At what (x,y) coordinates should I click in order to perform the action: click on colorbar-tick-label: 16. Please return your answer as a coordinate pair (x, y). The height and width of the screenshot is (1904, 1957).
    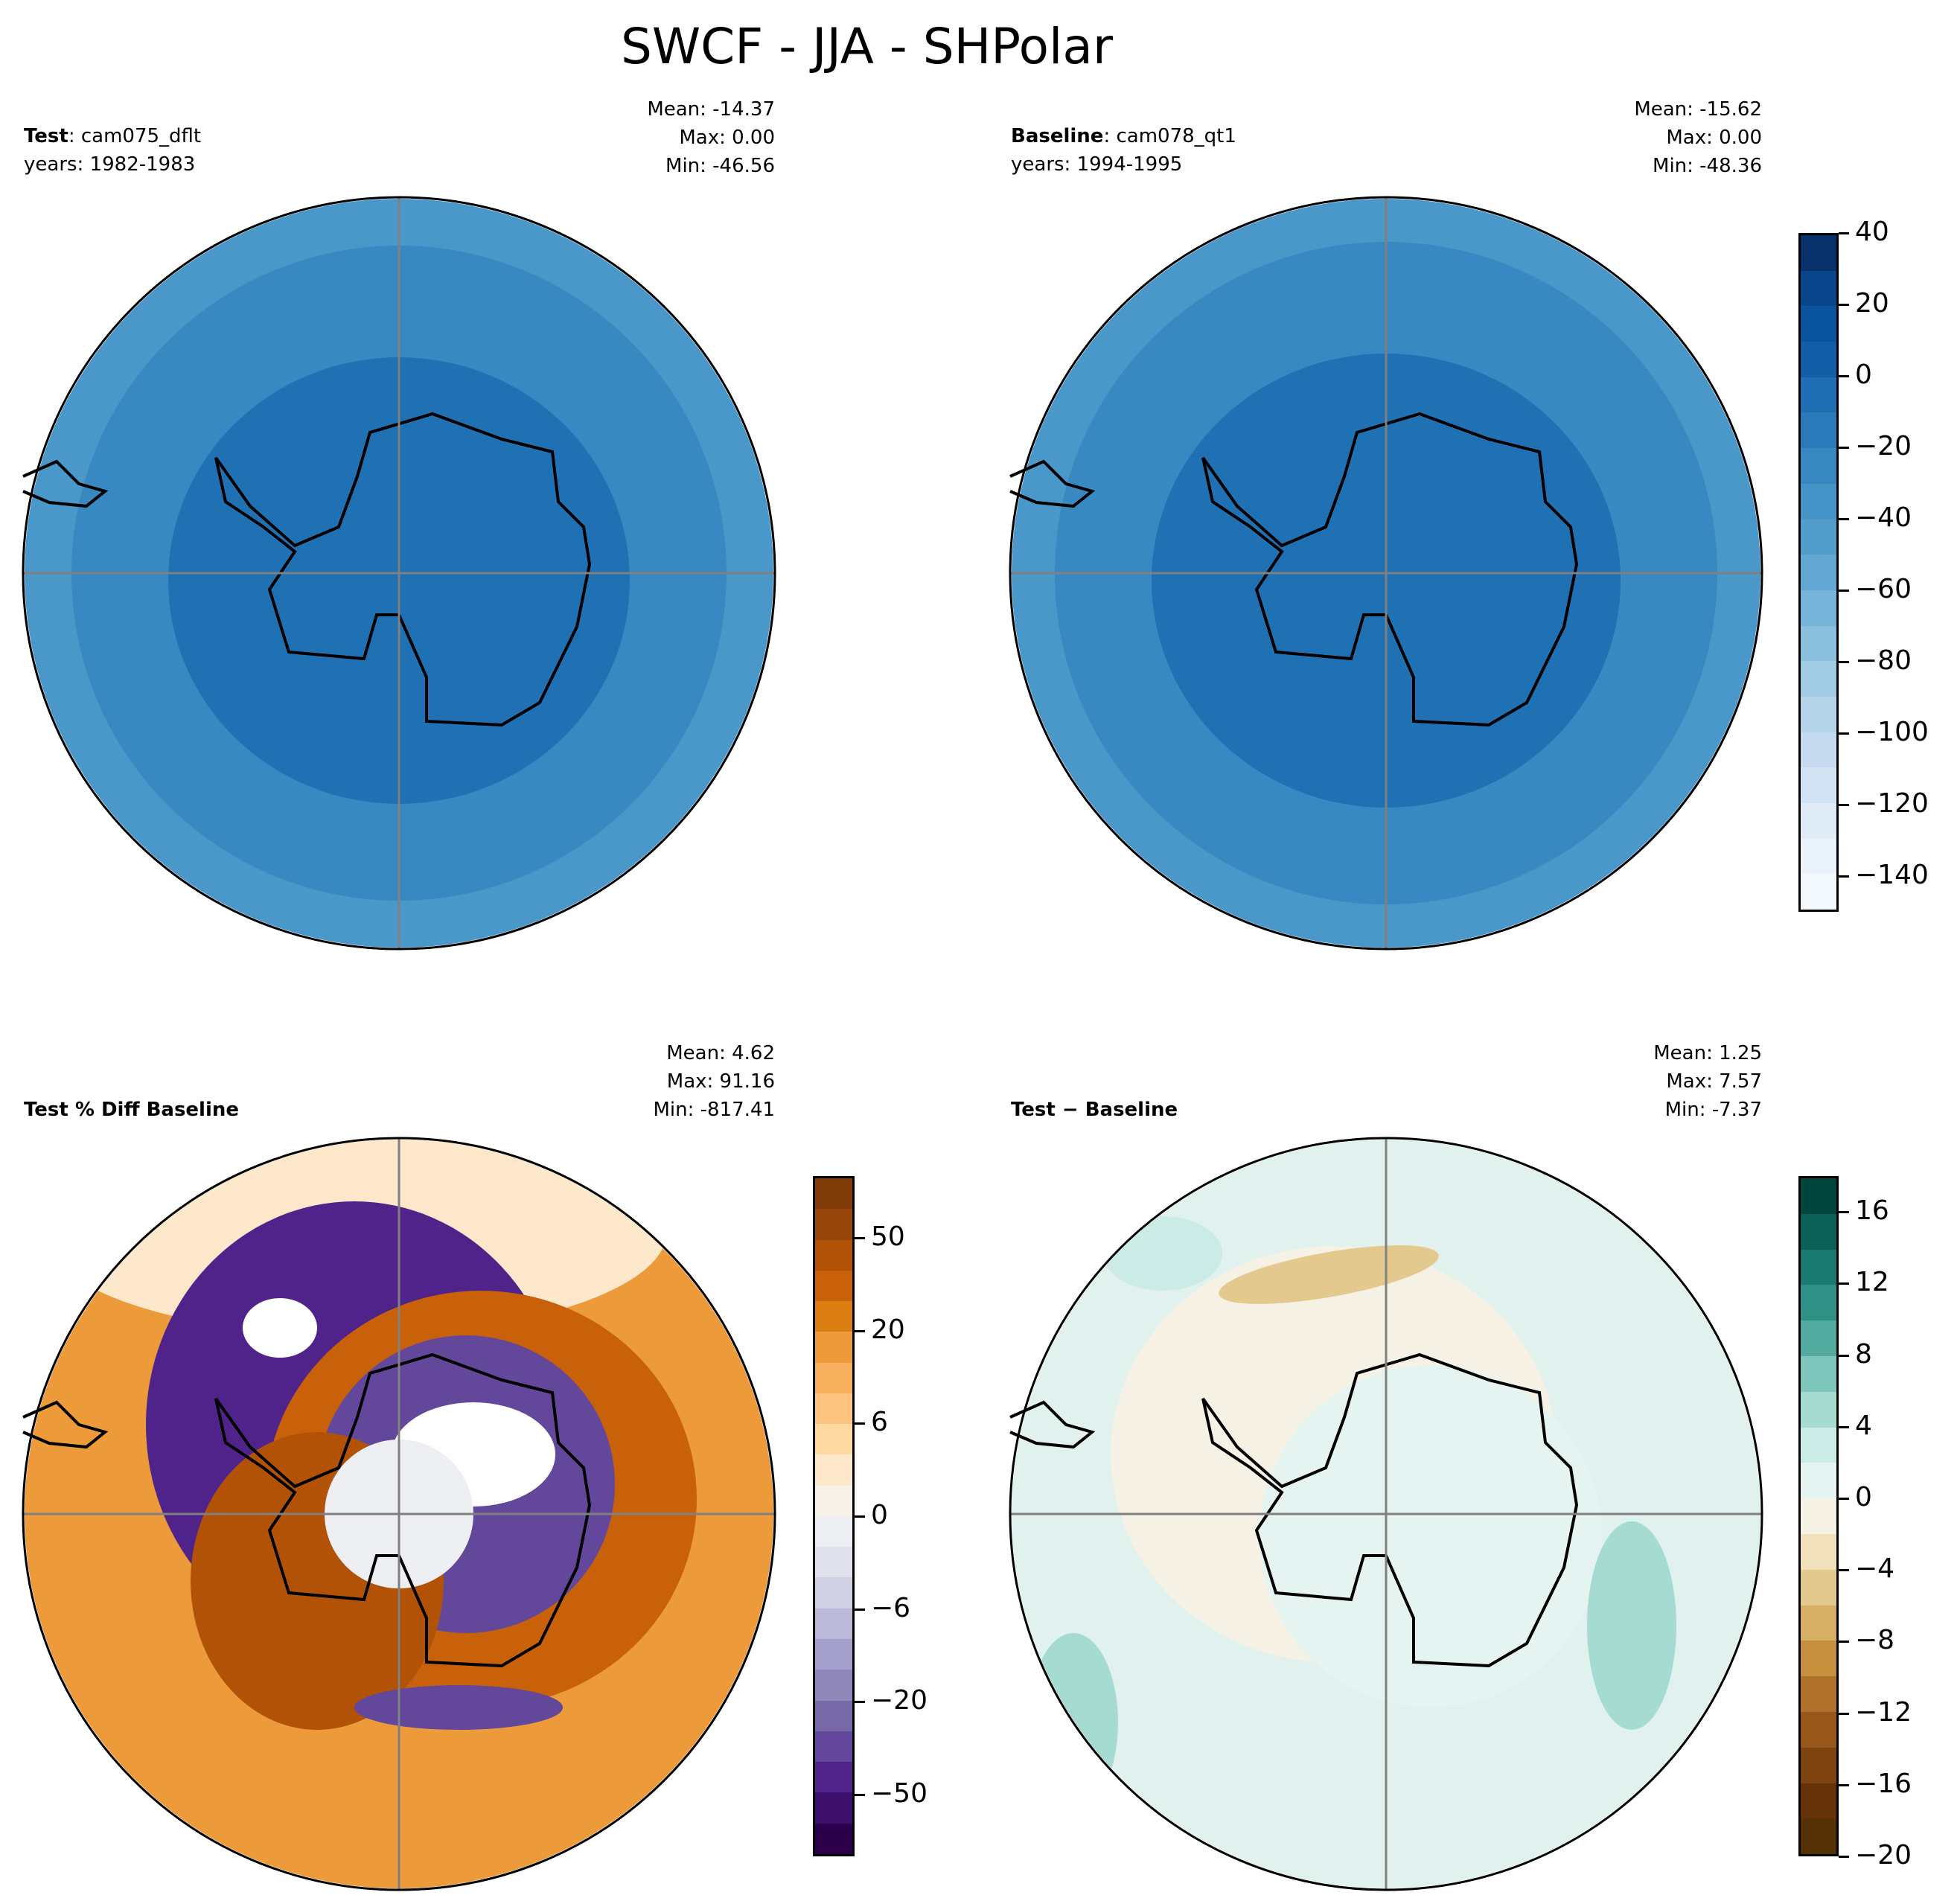
    Looking at the image, I should click on (1872, 1211).